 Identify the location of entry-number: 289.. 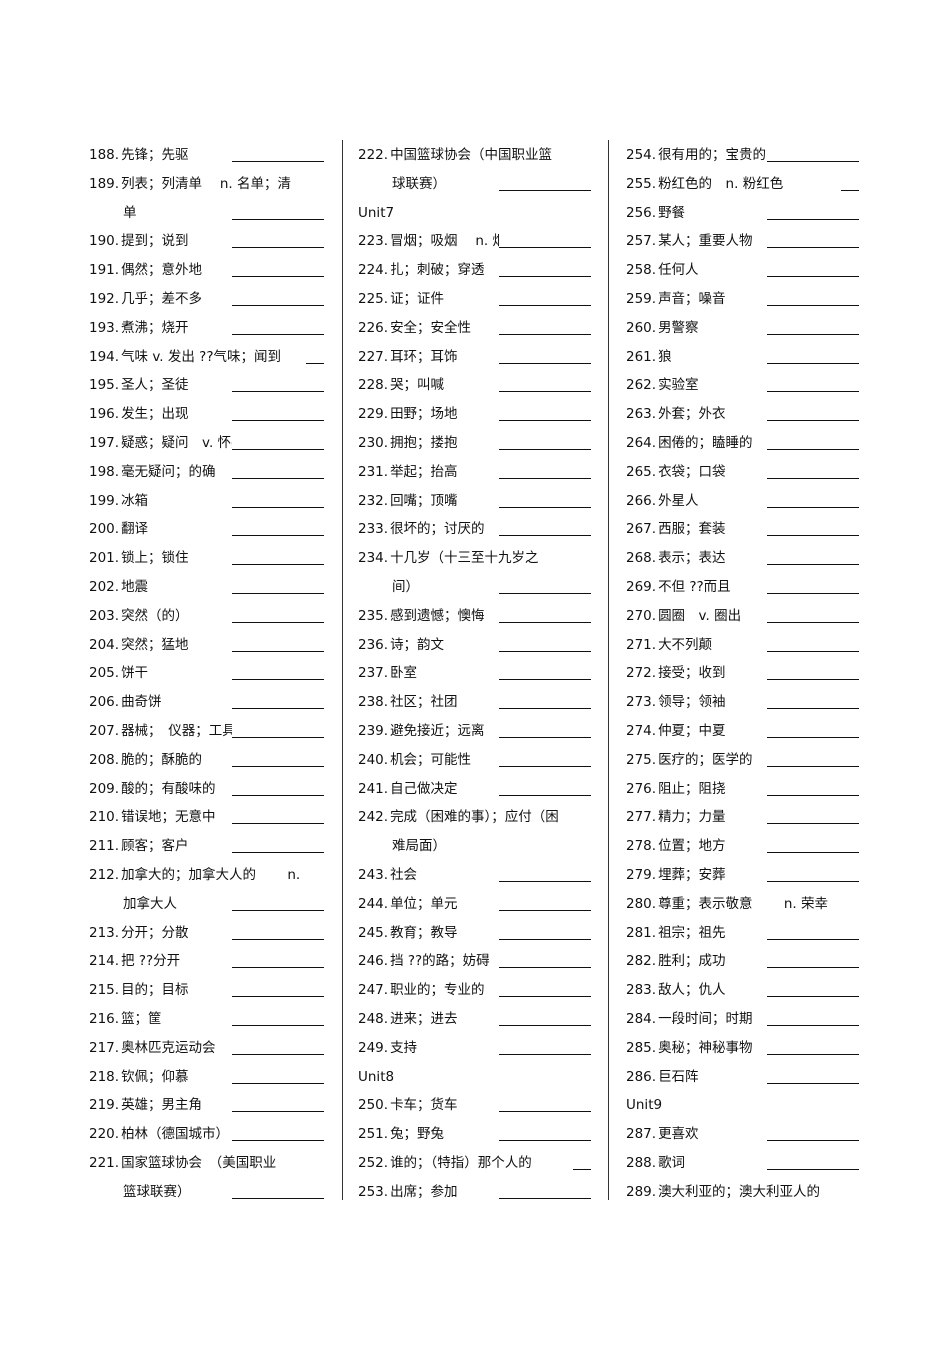
(641, 1191).